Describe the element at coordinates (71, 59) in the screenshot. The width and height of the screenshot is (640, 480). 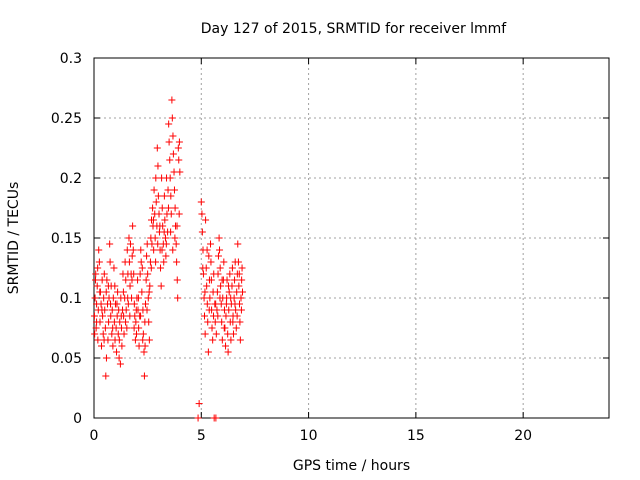
I see `y-tick-label: 0.3` at that location.